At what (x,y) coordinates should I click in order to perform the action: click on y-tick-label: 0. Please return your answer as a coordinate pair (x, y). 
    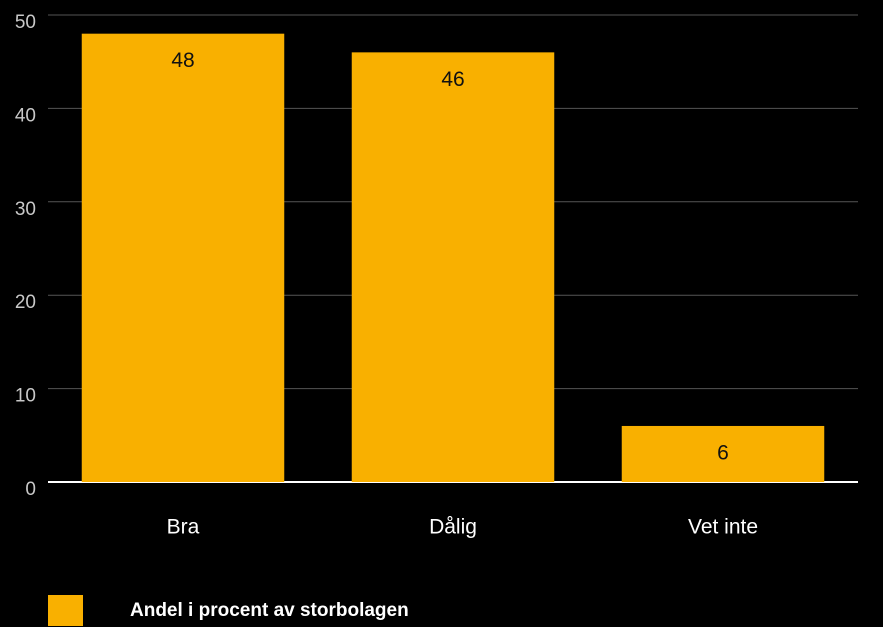
    Looking at the image, I should click on (30, 489).